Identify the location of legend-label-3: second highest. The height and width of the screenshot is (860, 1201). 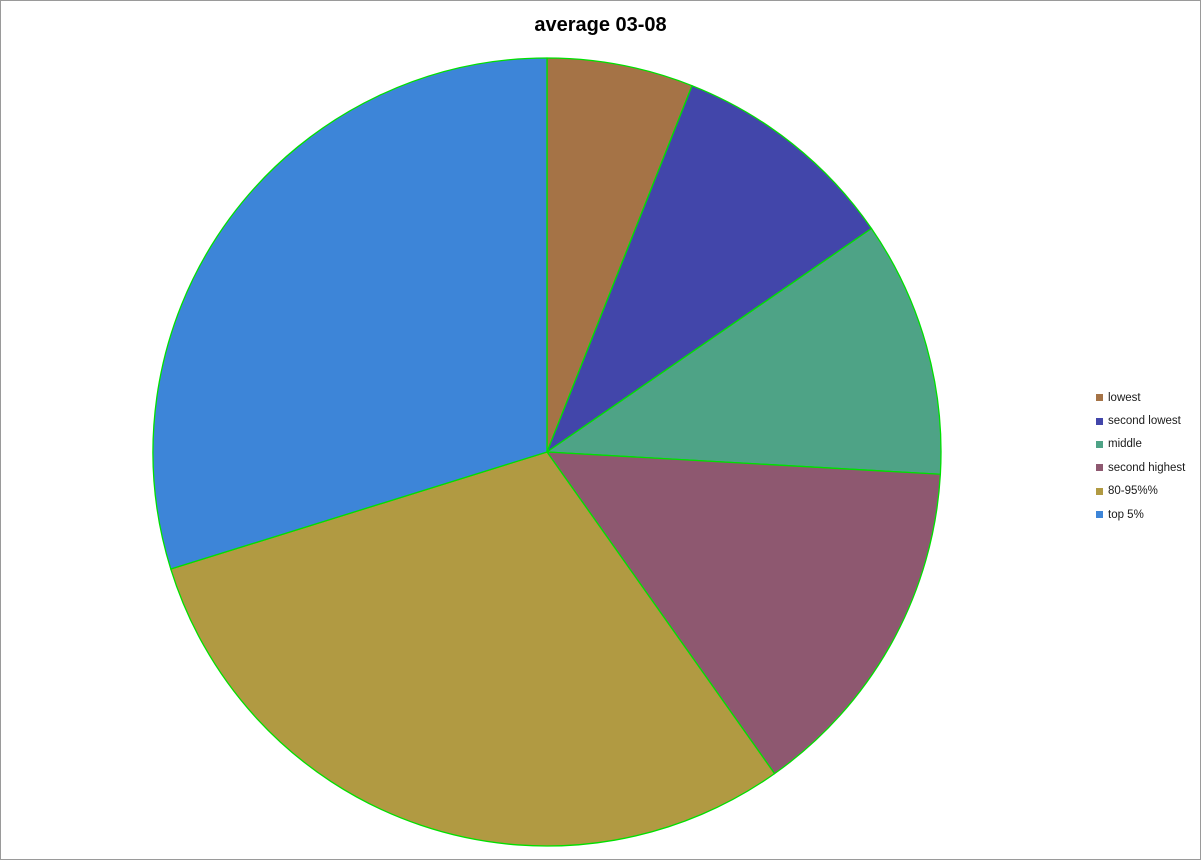
(1147, 467).